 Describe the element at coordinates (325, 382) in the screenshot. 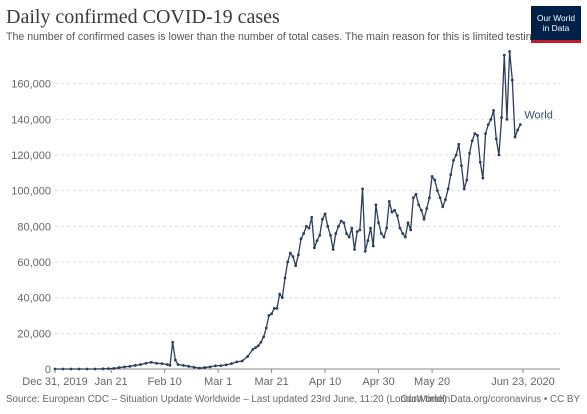

I see `x-tick-label: Apr 10` at that location.